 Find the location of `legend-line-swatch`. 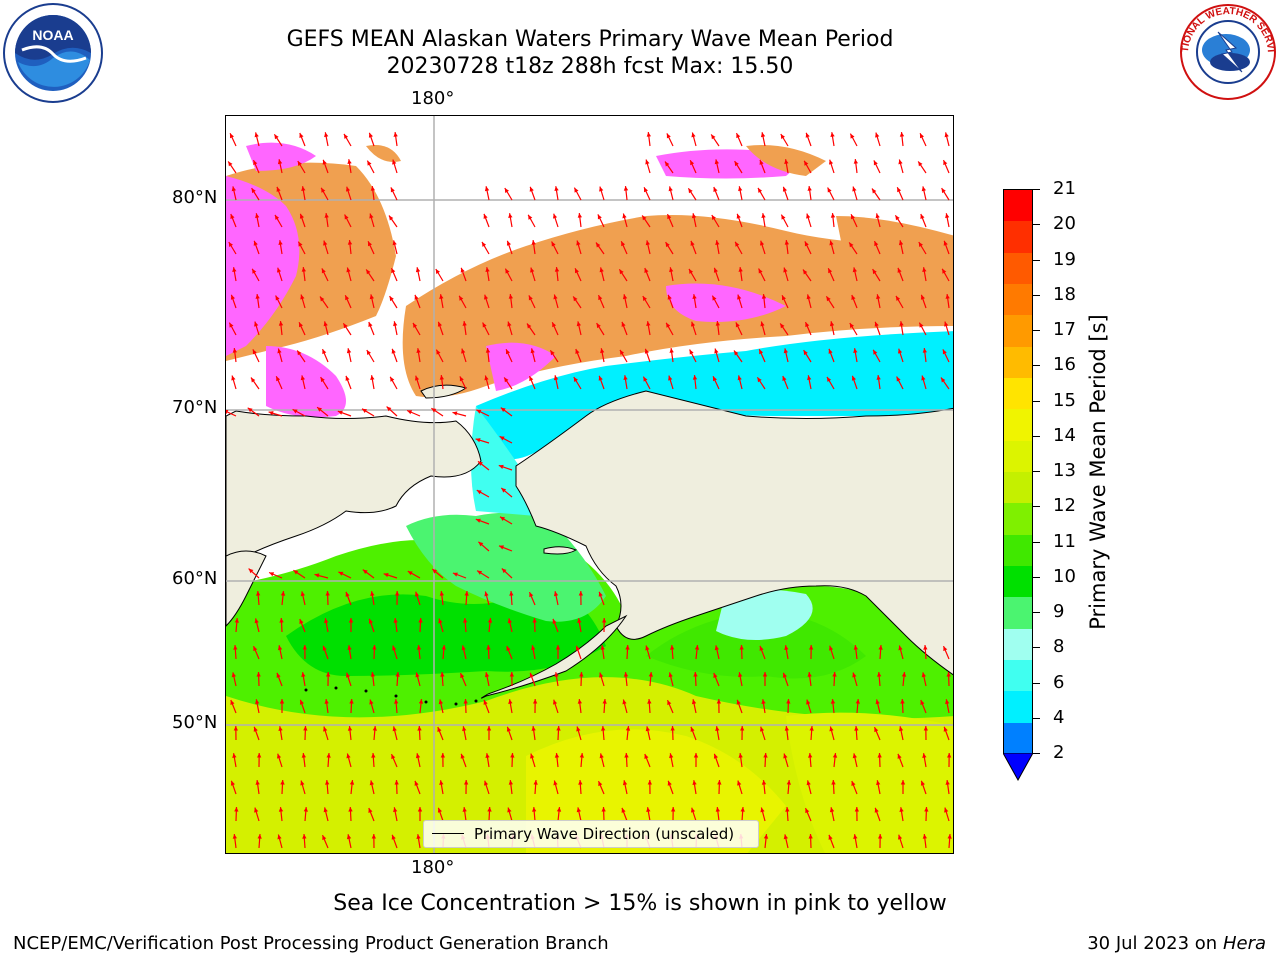

legend-line-swatch is located at coordinates (448, 833).